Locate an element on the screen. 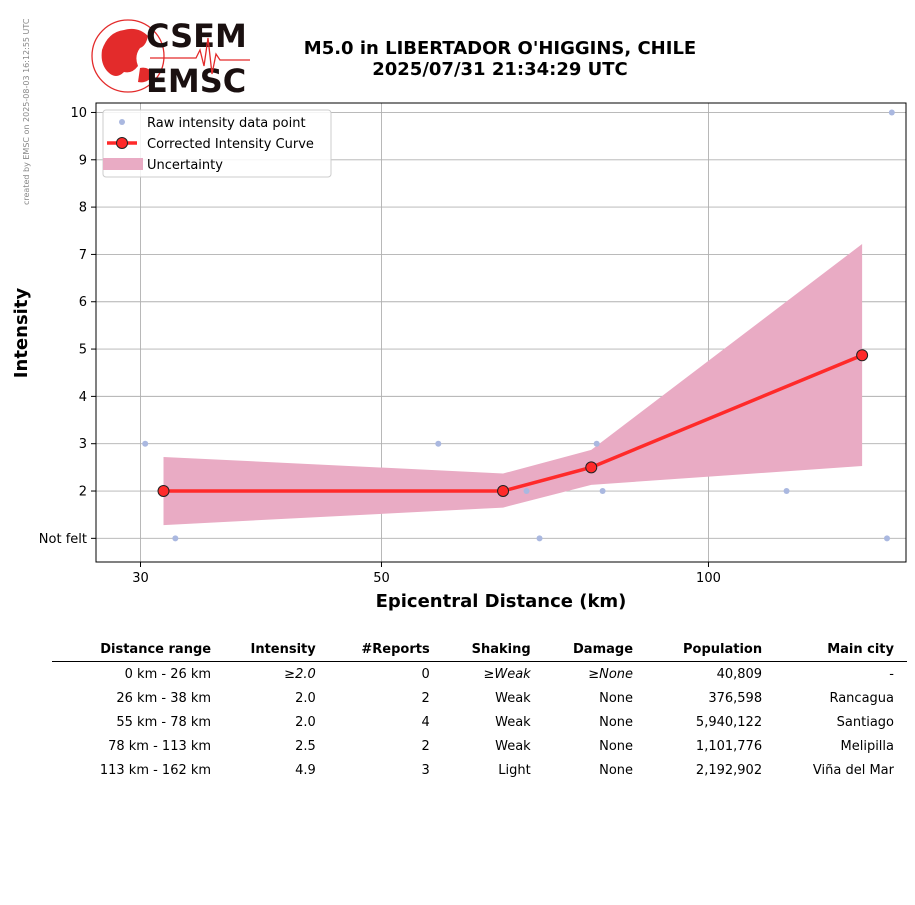 This screenshot has height=905, width=915. table-header-cell: Intensity is located at coordinates (274, 651).